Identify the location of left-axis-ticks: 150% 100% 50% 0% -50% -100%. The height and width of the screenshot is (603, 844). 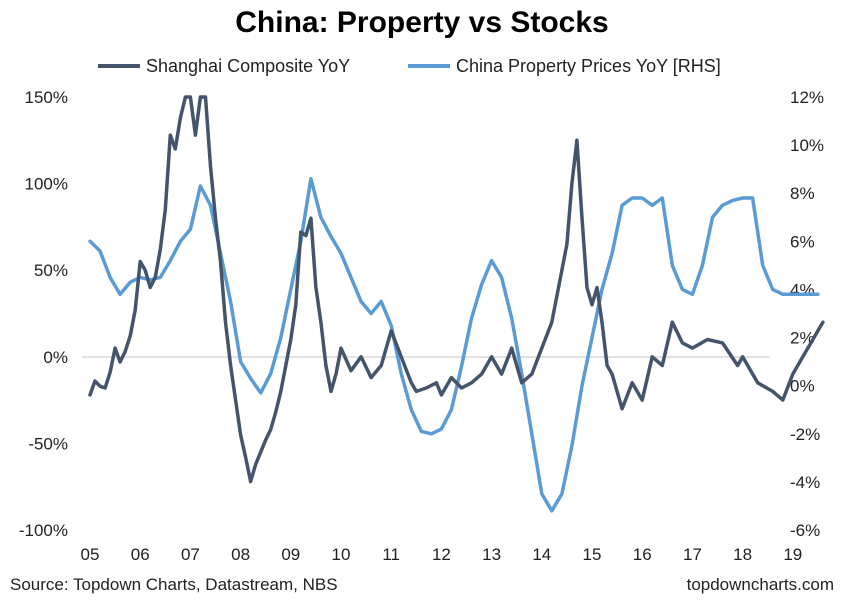
(43, 314).